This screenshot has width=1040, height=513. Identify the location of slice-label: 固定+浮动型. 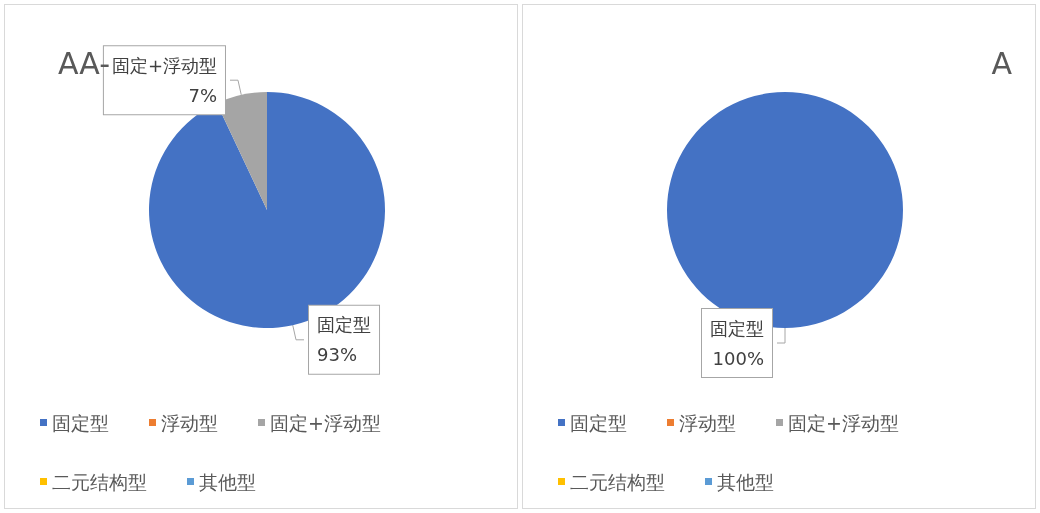
(164, 65).